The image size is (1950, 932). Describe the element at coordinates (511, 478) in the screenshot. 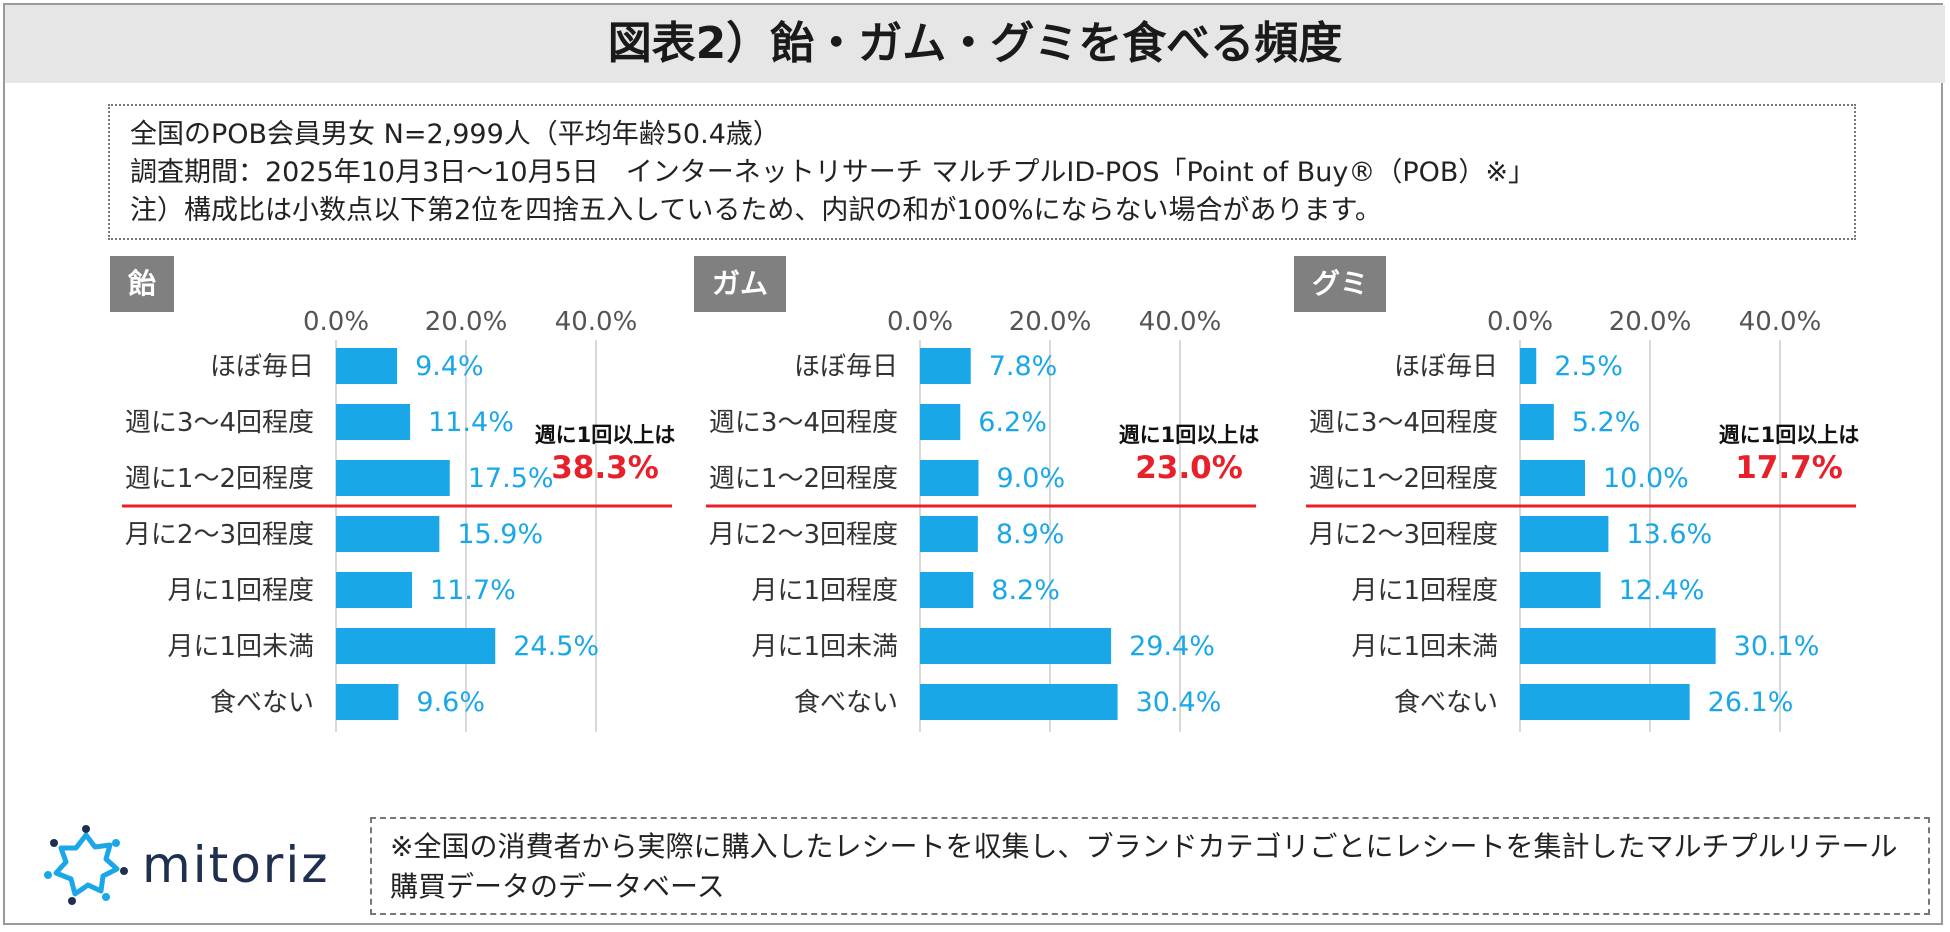

I see `value-label: 17.5%` at that location.